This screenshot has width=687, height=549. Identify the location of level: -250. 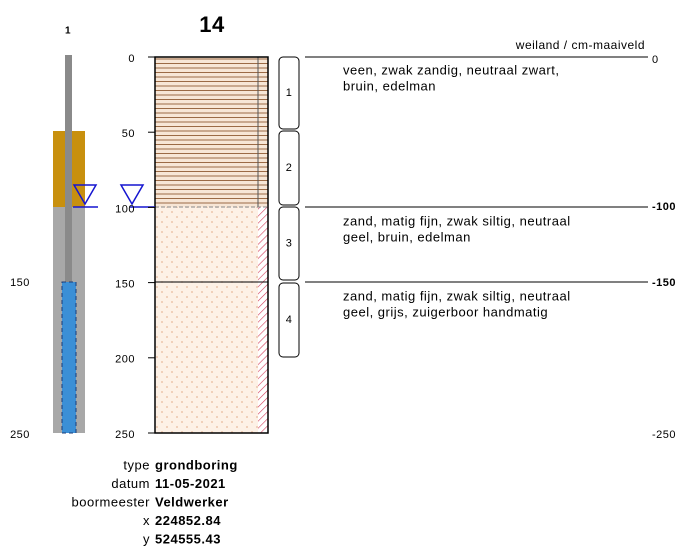
(664, 435).